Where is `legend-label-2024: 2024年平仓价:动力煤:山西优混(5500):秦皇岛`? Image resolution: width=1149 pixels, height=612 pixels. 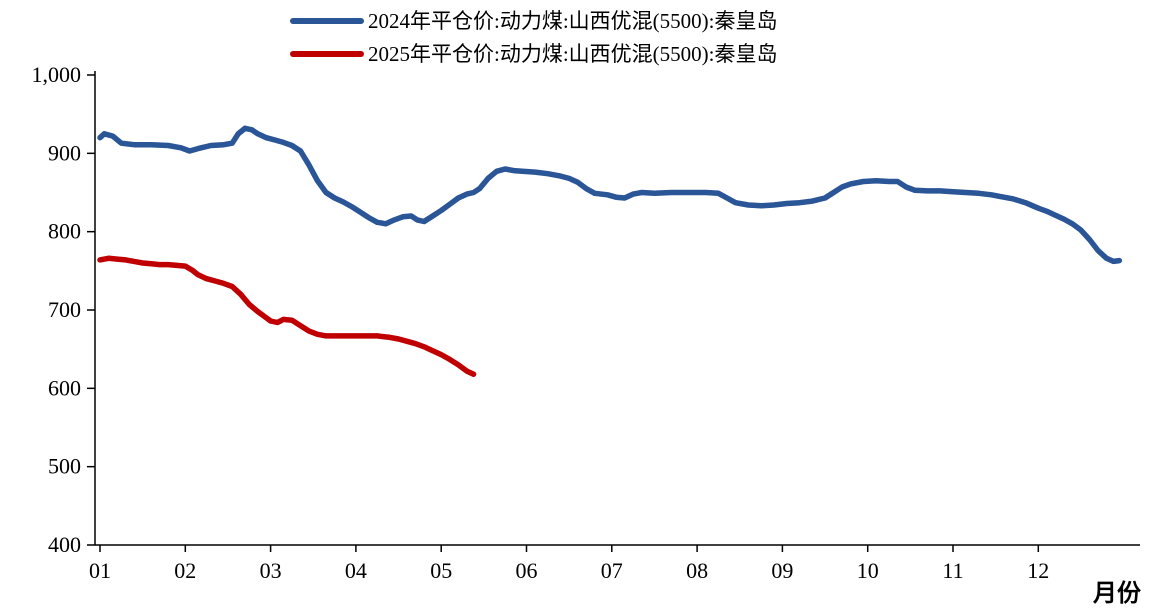 legend-label-2024: 2024年平仓价:动力煤:山西优混(5500):秦皇岛 is located at coordinates (573, 20).